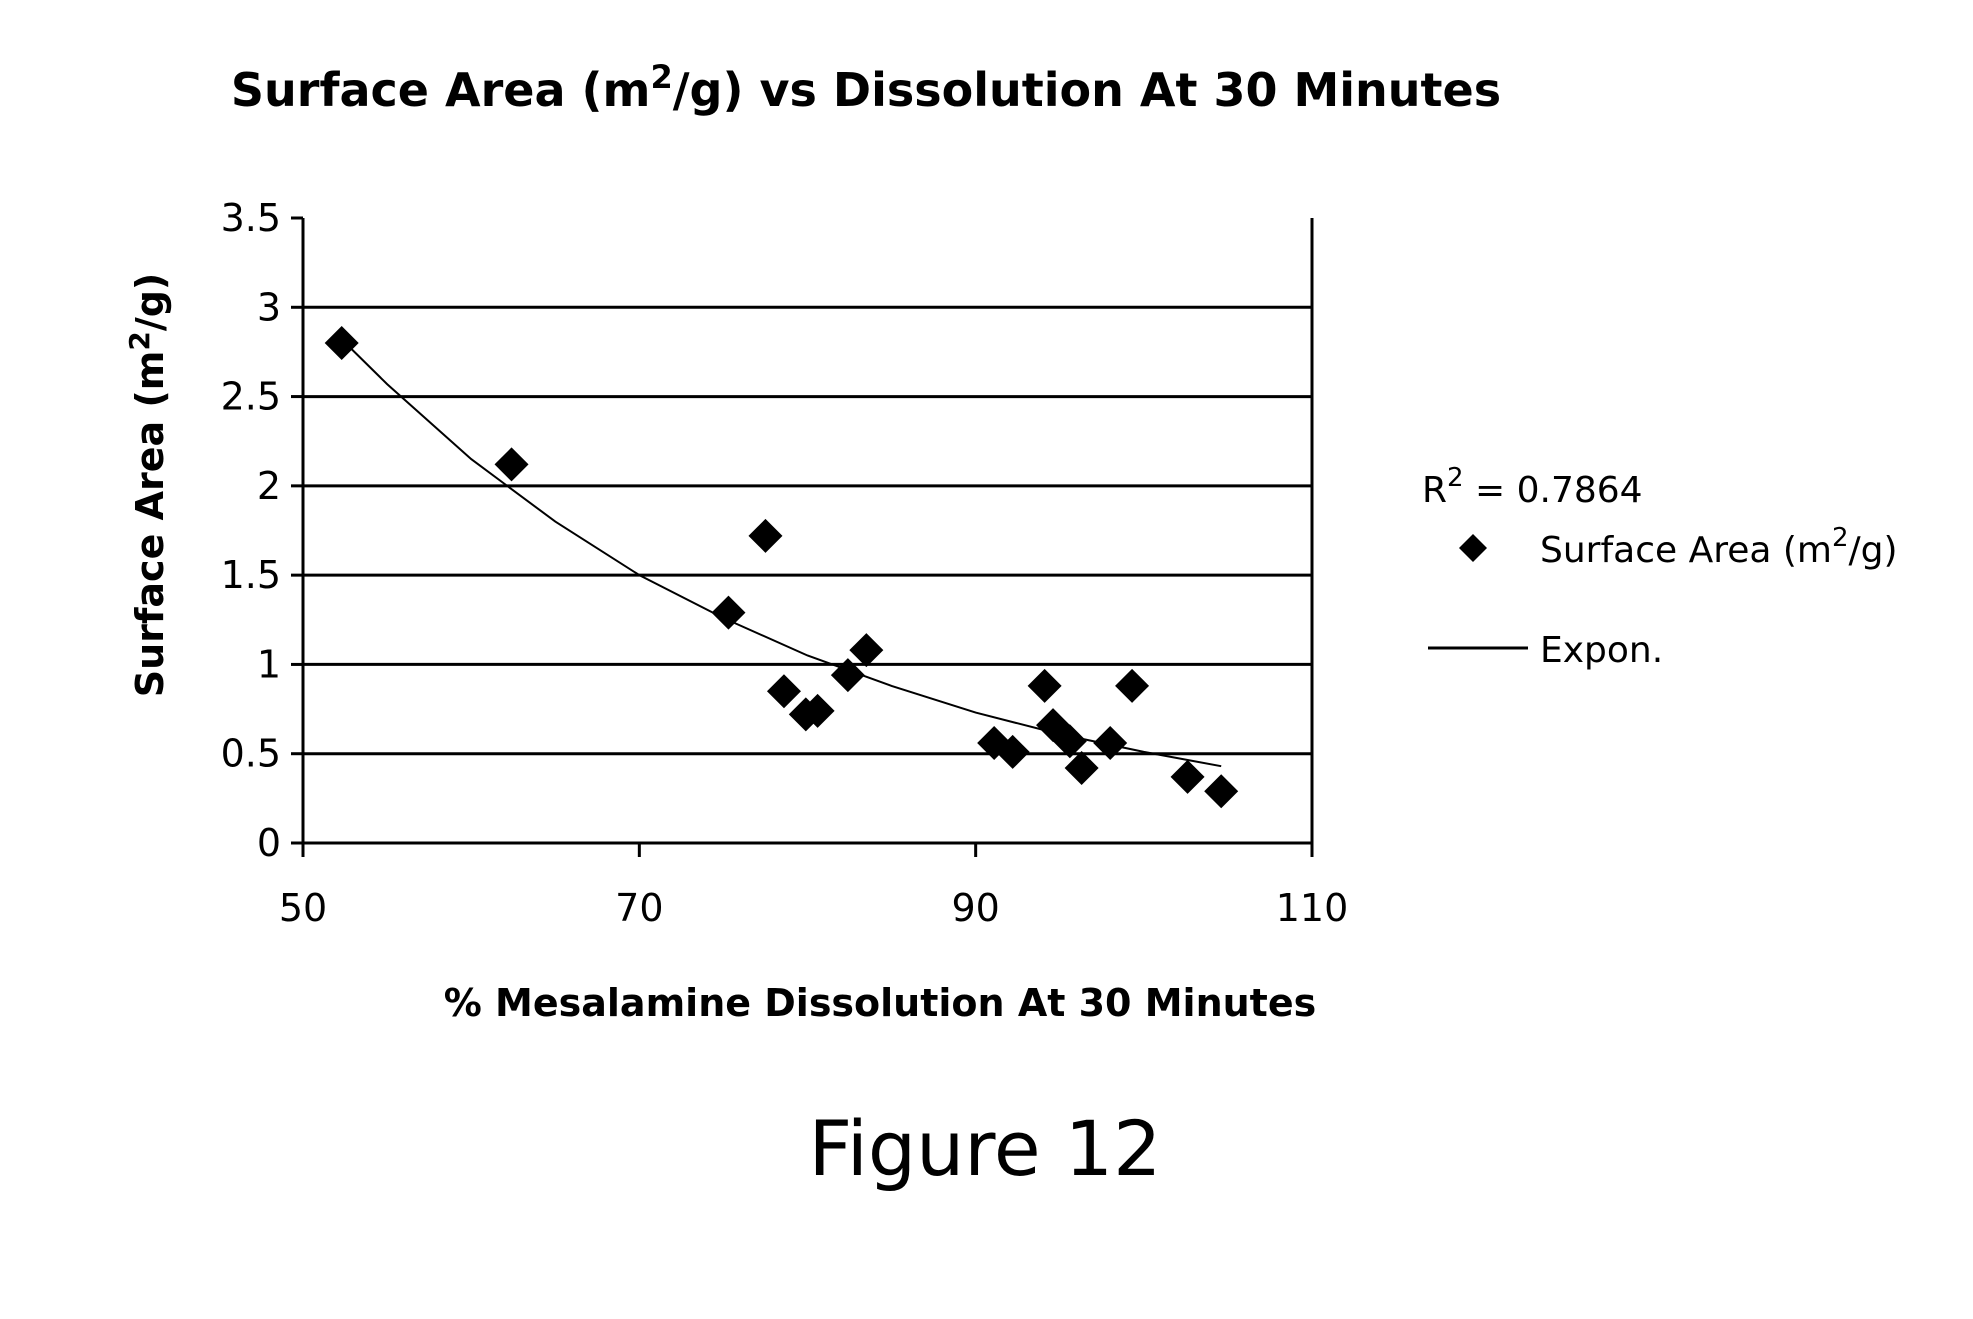 The image size is (1973, 1319). What do you see at coordinates (303, 908) in the screenshot?
I see `x-tick-label: 50` at bounding box center [303, 908].